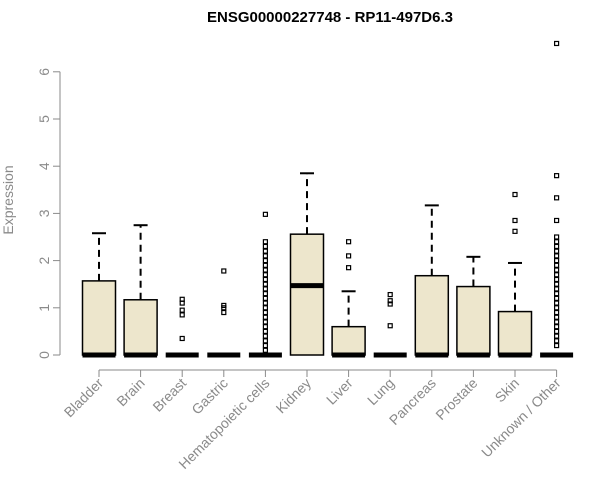 The image size is (600, 500). I want to click on y-tick-label: 1, so click(44, 308).